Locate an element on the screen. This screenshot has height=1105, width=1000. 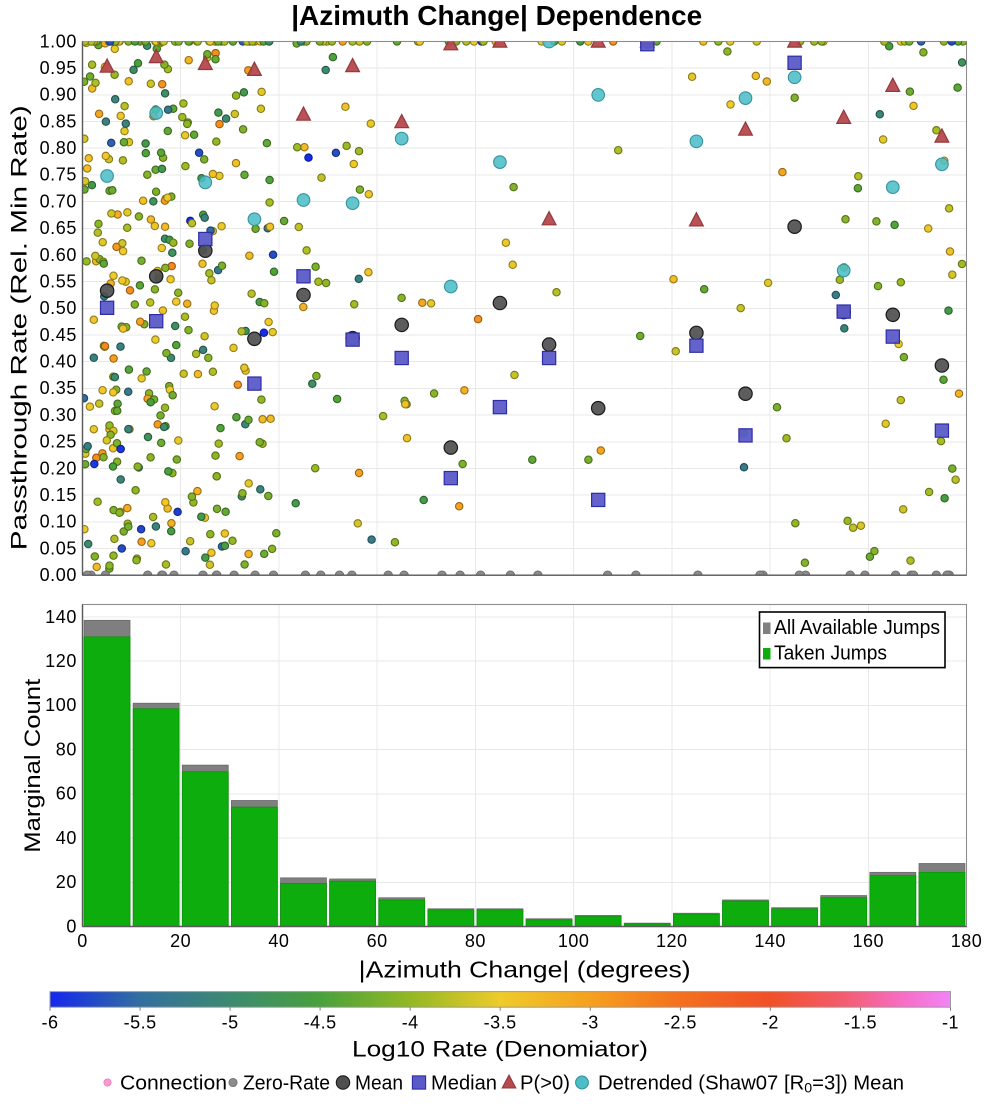
svg-text: 0.30 is located at coordinates (58, 415).